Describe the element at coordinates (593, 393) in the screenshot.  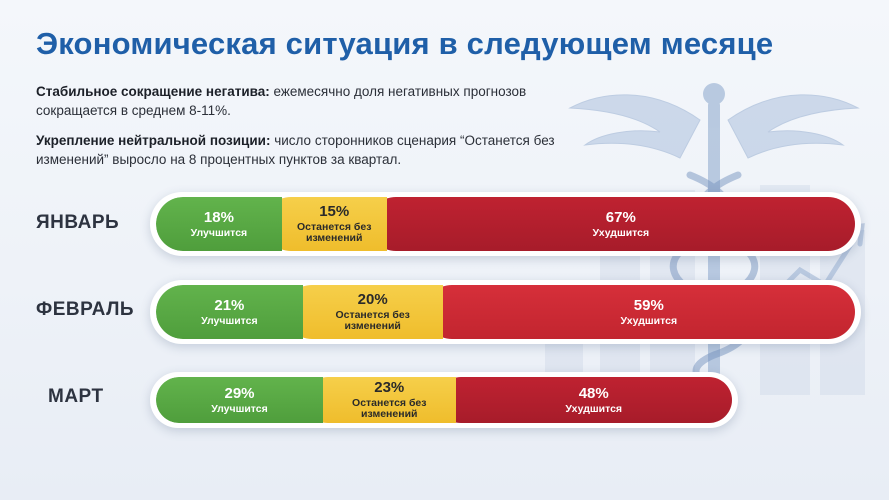
I see `data-label-percent: 48%` at that location.